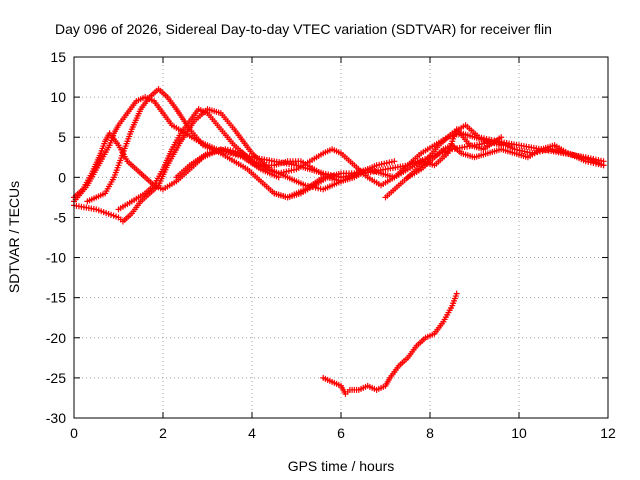 This screenshot has width=640, height=480. I want to click on series-sat-j, so click(390, 343).